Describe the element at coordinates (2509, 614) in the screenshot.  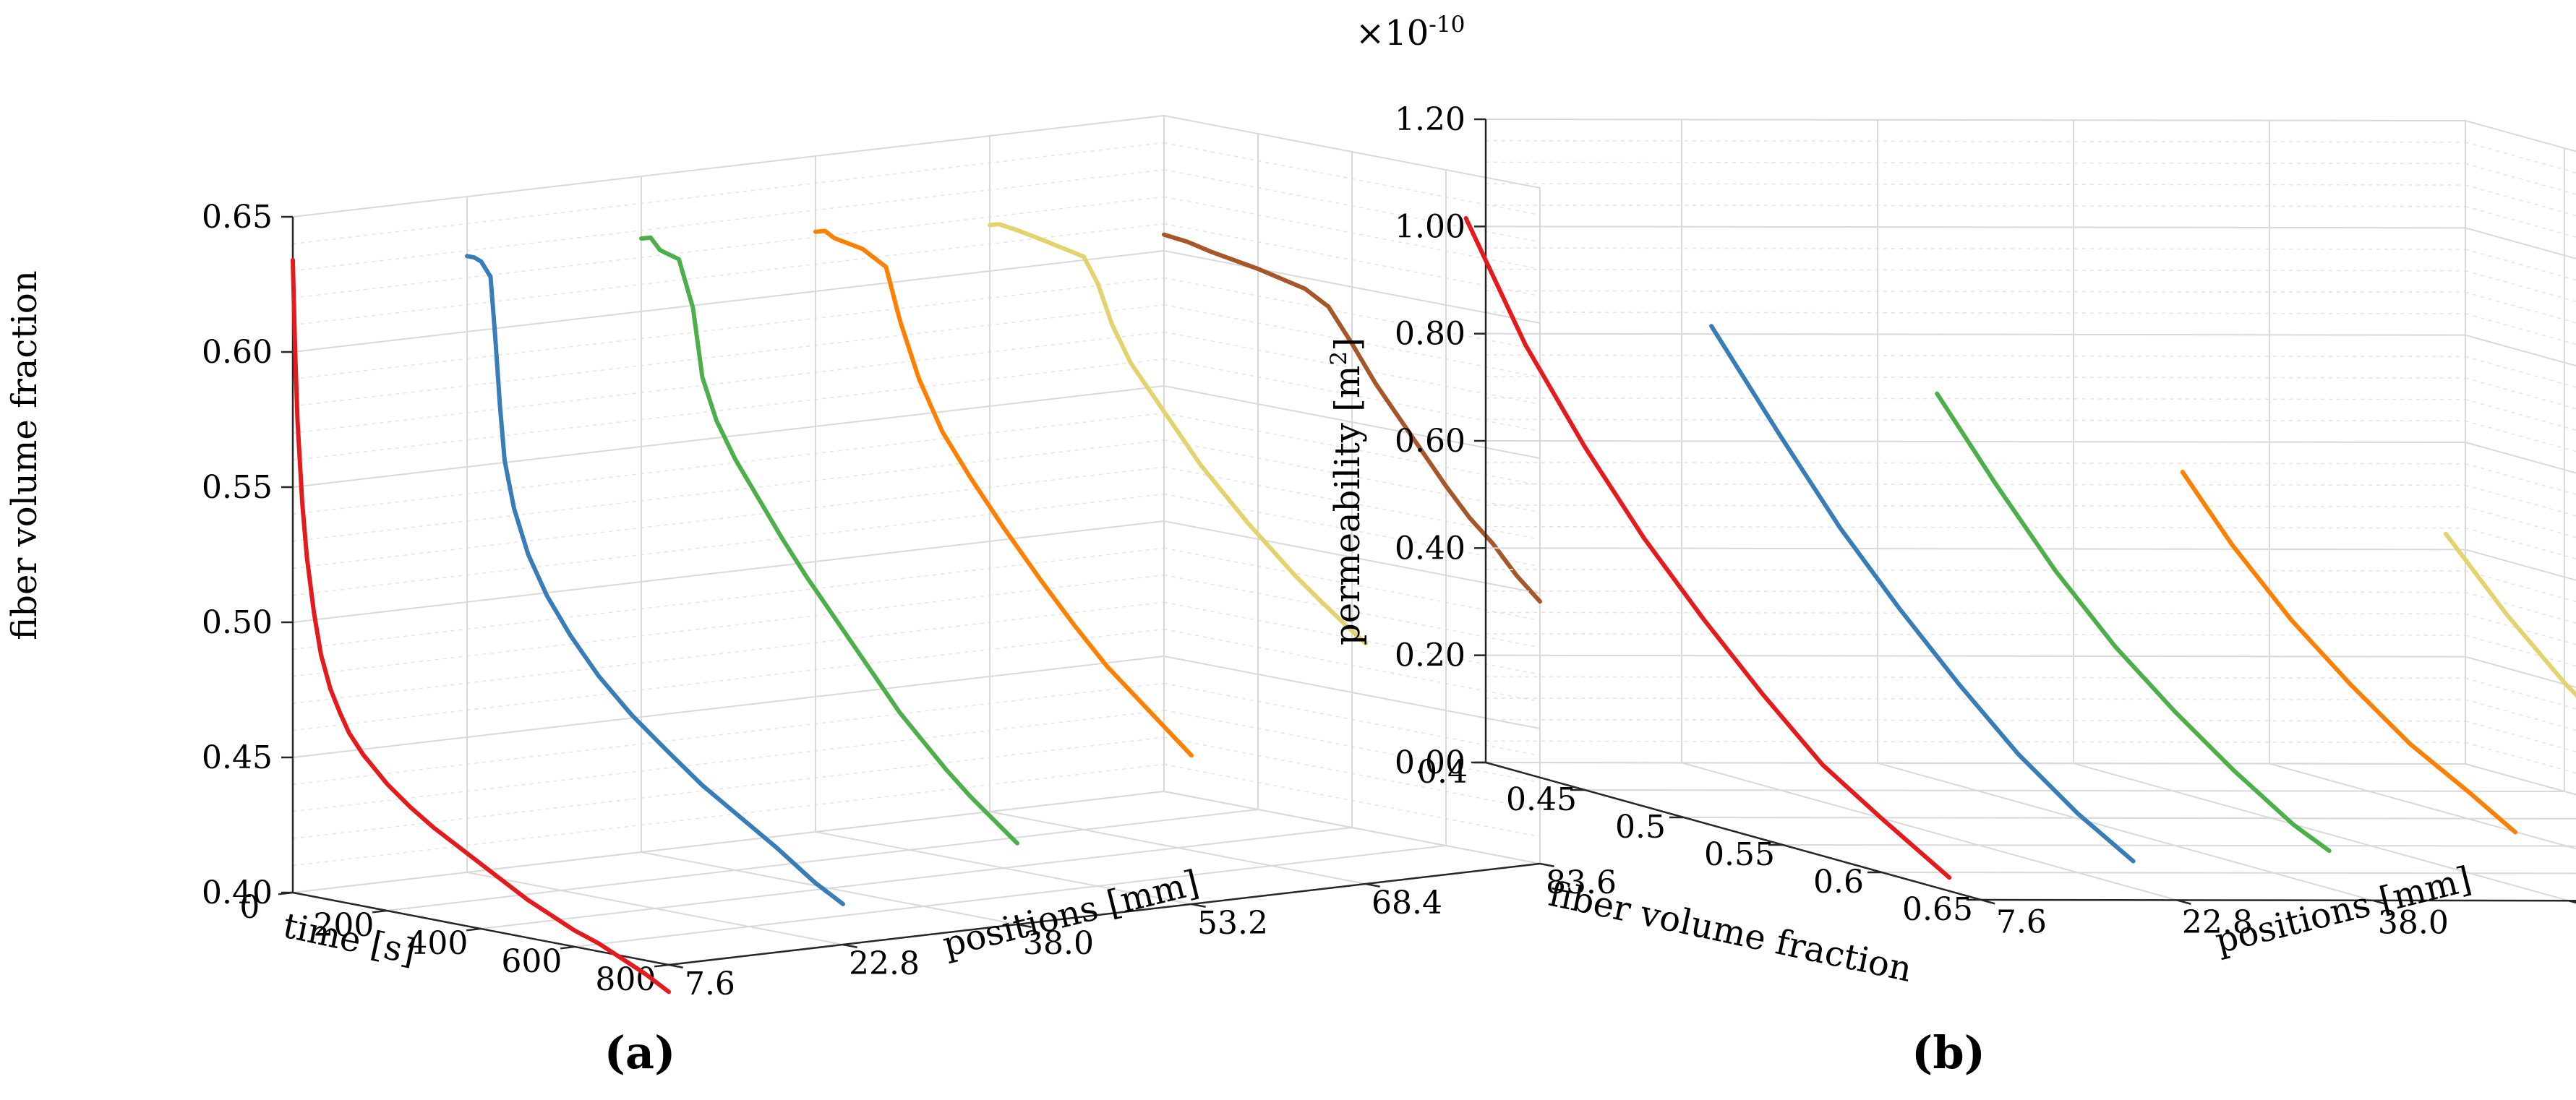
I see `series-line-68.4` at that location.